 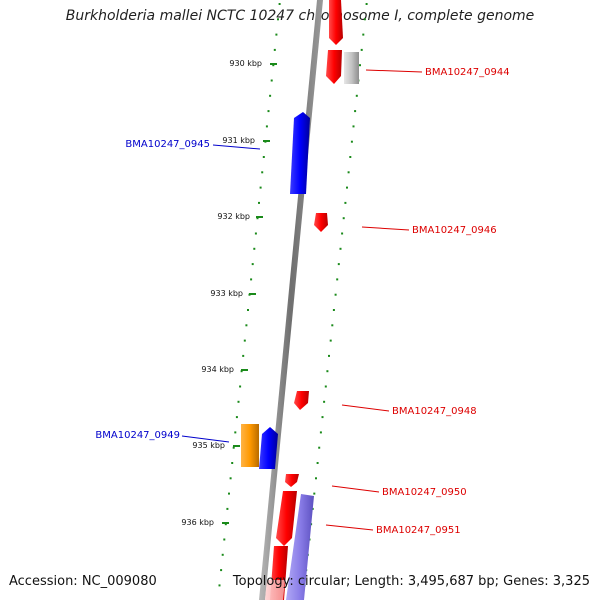 I want to click on accession-text: Accession: NC_009080, so click(x=83, y=581).